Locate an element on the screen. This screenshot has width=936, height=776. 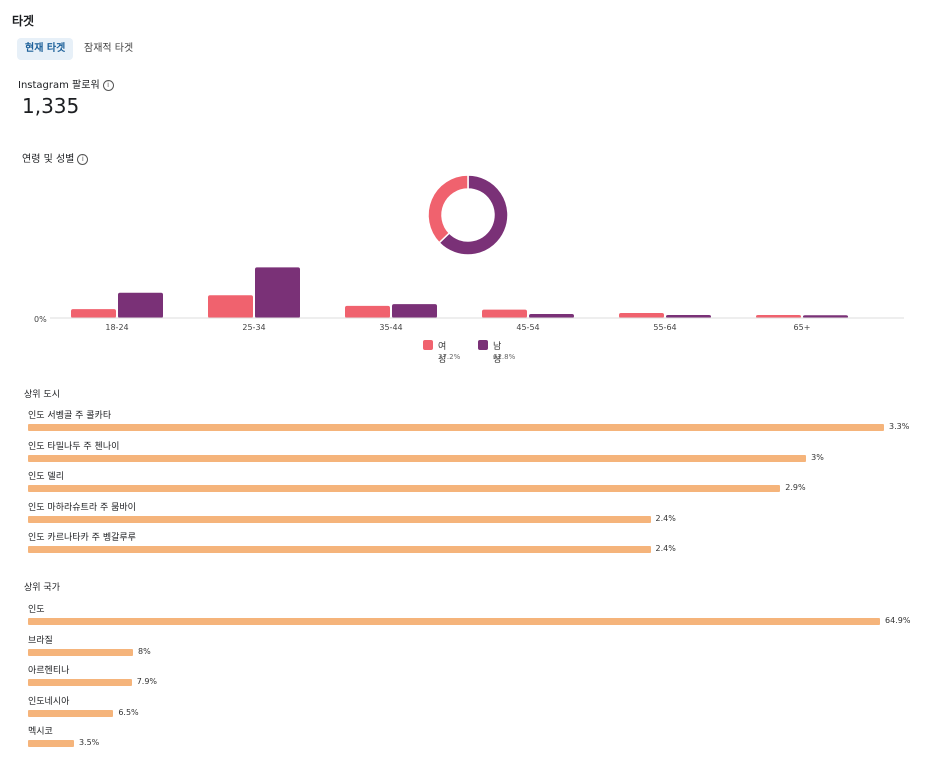
top-cities-label: 상위 도시 is located at coordinates (42, 395).